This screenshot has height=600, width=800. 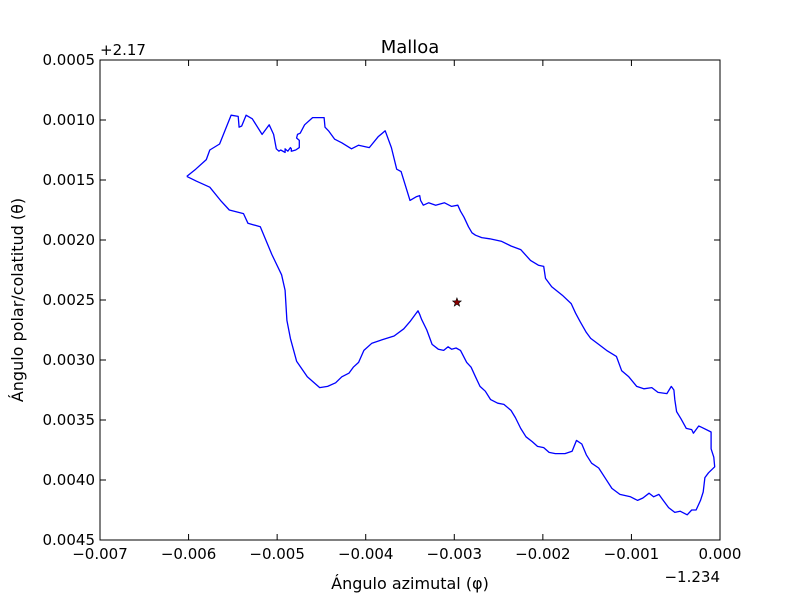 What do you see at coordinates (69, 300) in the screenshot?
I see `y-tick-label: 0.0025` at bounding box center [69, 300].